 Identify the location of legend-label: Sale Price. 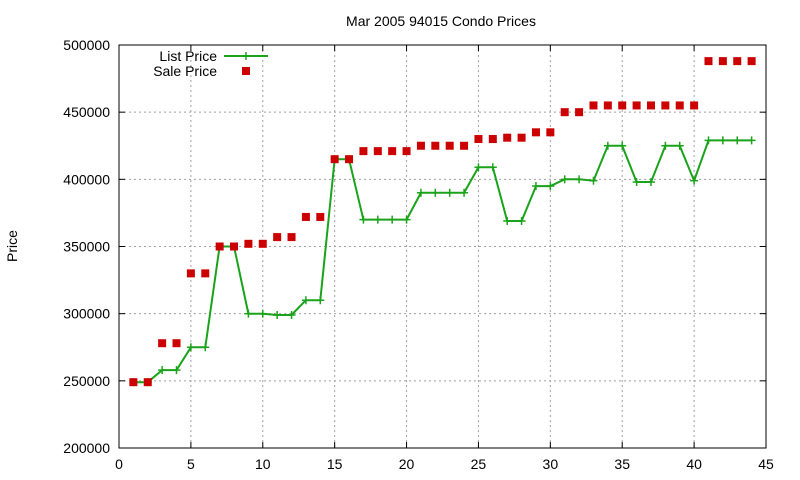
(185, 71).